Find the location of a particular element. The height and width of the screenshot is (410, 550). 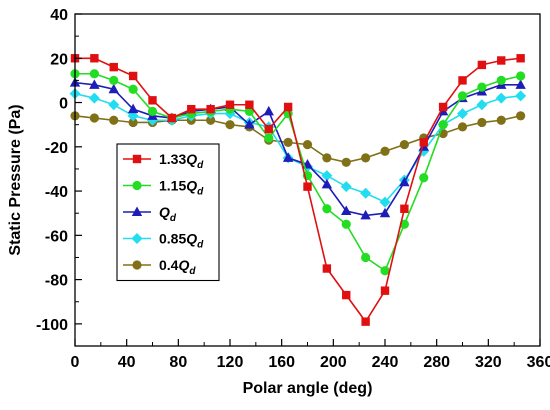

y-axis-title: Static Pressure (Pa) is located at coordinates (15, 179).